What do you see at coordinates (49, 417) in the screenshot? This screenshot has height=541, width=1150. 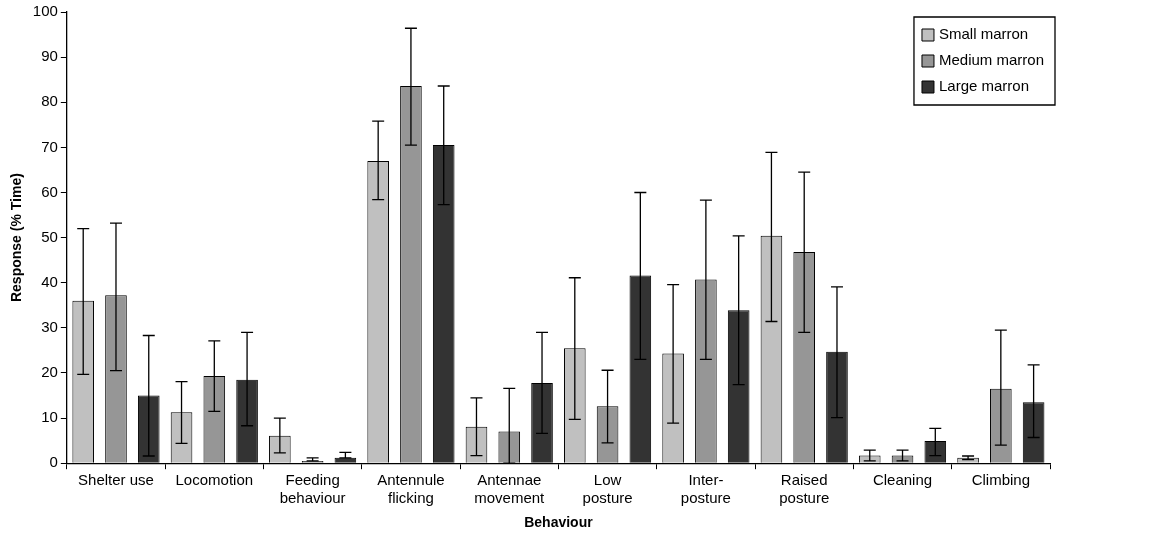 I see `y-tick-label: 10` at bounding box center [49, 417].